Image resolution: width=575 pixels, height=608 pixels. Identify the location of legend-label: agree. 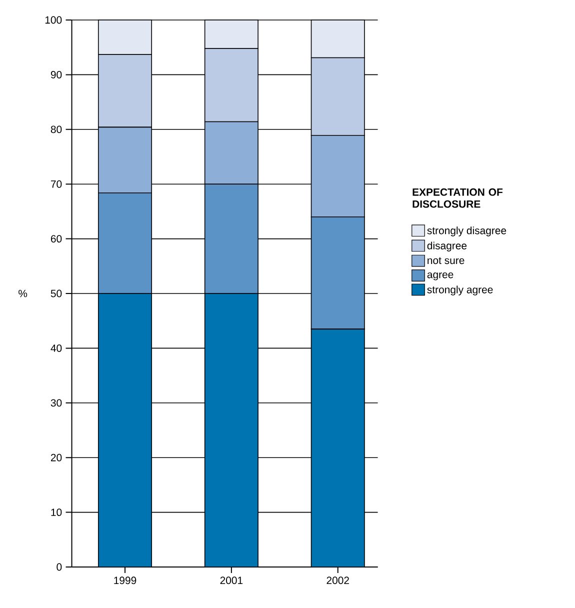
(440, 276).